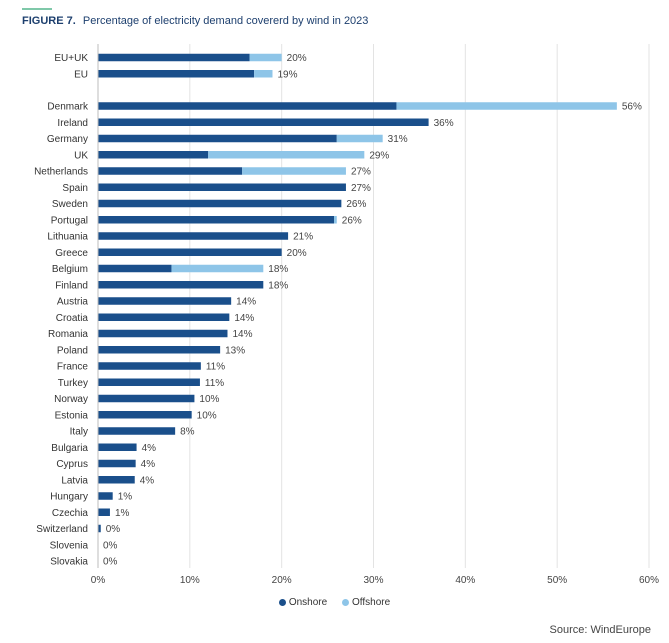  What do you see at coordinates (67, 139) in the screenshot?
I see `category-label: Germany` at bounding box center [67, 139].